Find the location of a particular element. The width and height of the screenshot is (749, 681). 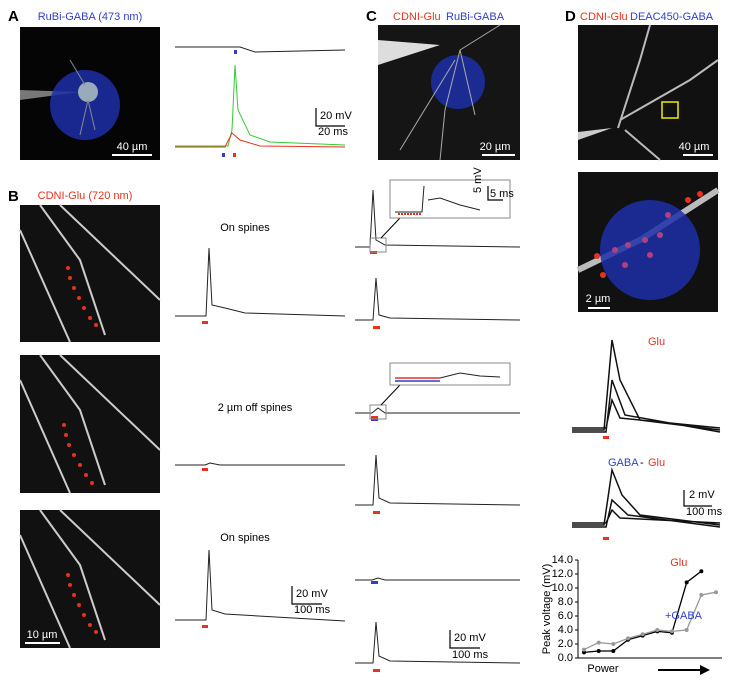

y-tick-label: 14.0 is located at coordinates (562, 560).